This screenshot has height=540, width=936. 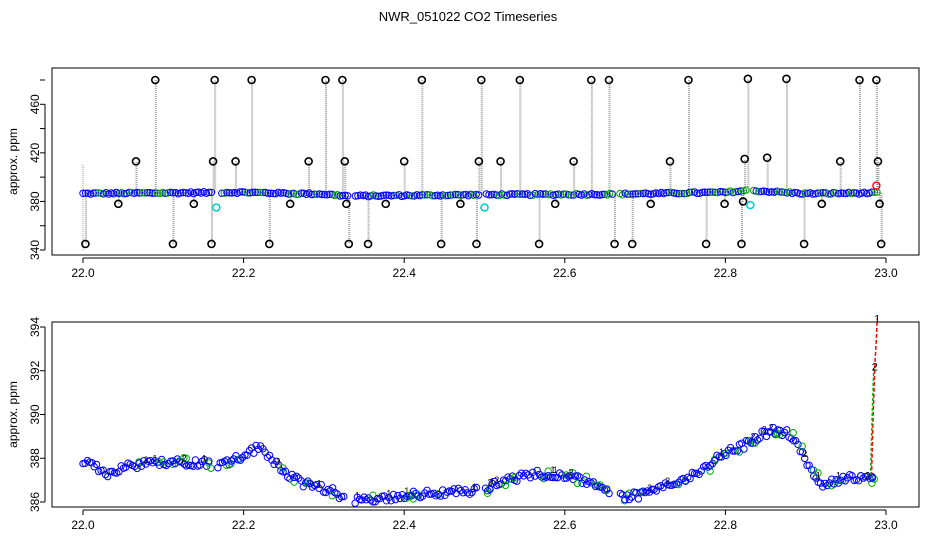 I want to click on y-tick-label: 420, so click(x=35, y=153).